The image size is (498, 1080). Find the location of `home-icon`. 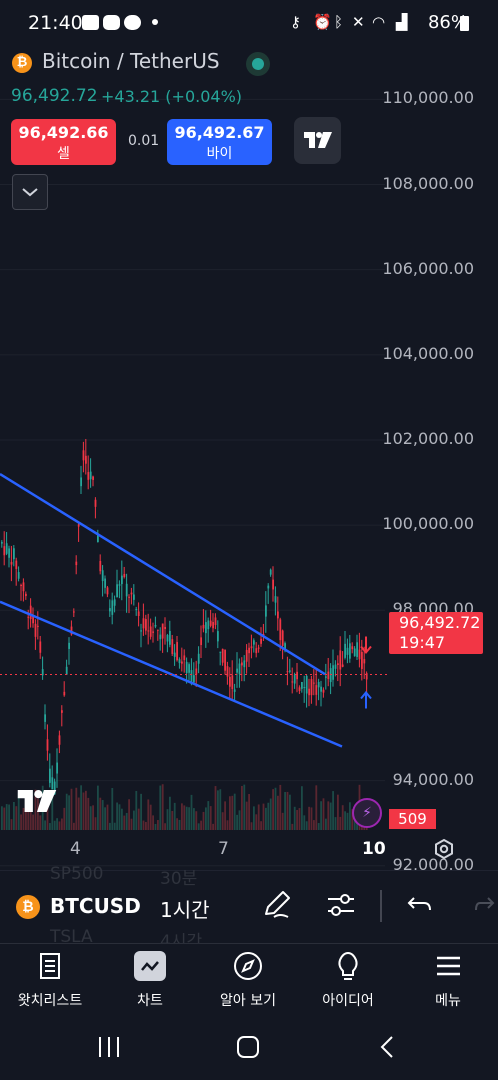

home-icon is located at coordinates (248, 1047).